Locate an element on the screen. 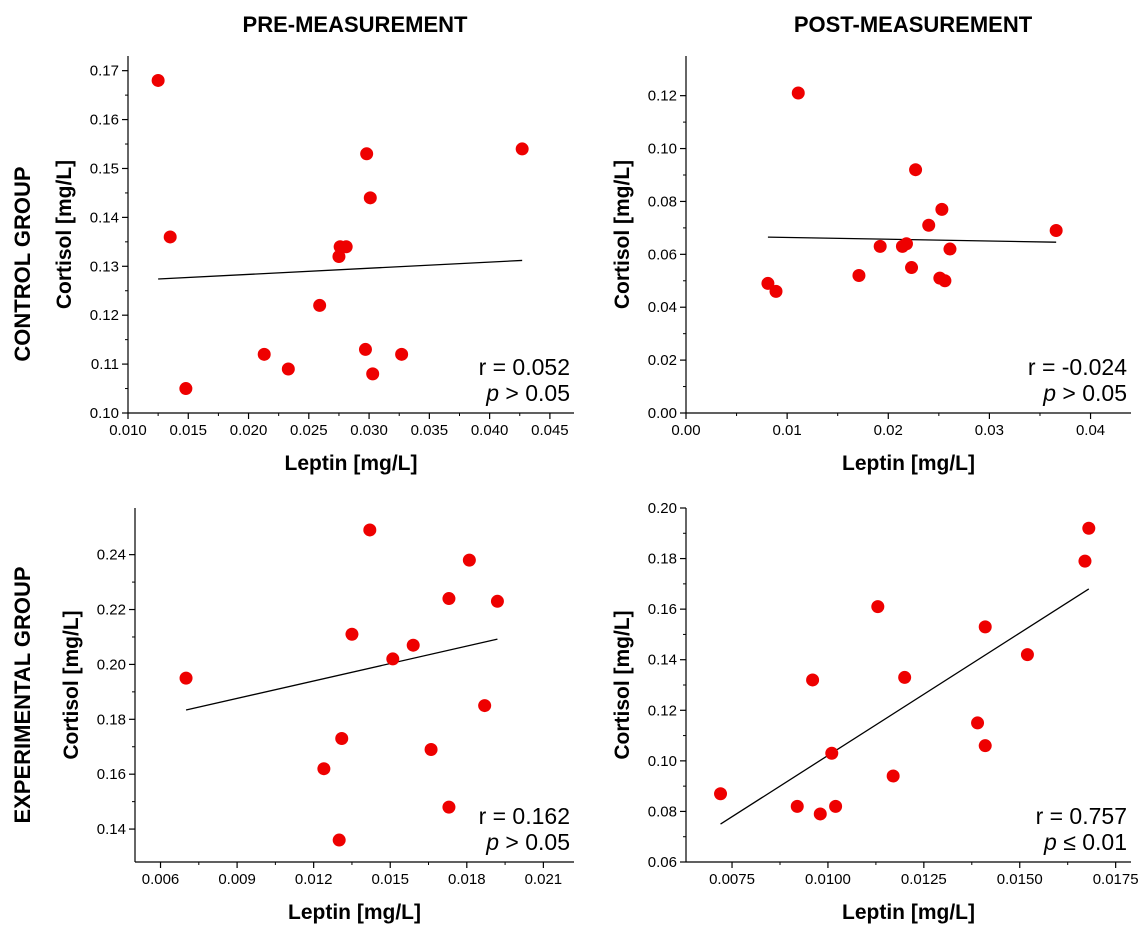 Image resolution: width=1148 pixels, height=938 pixels. stat-p-label: p > 0.05 is located at coordinates (527, 393).